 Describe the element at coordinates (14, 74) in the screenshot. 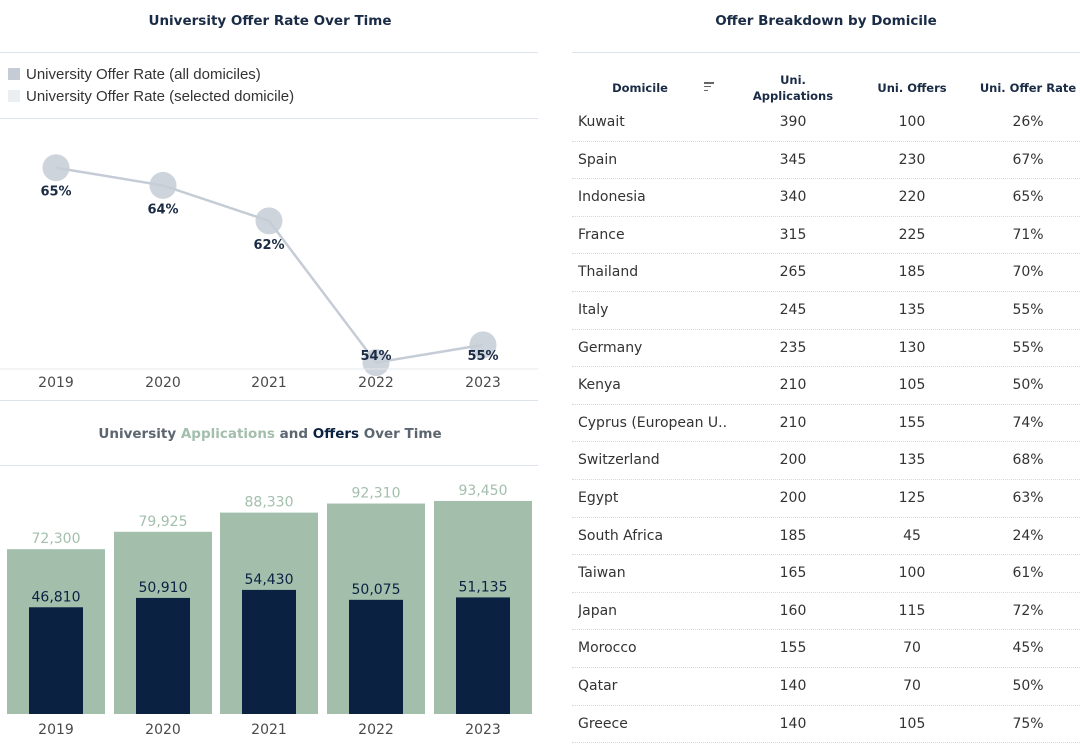

I see `legend-swatch-all` at that location.